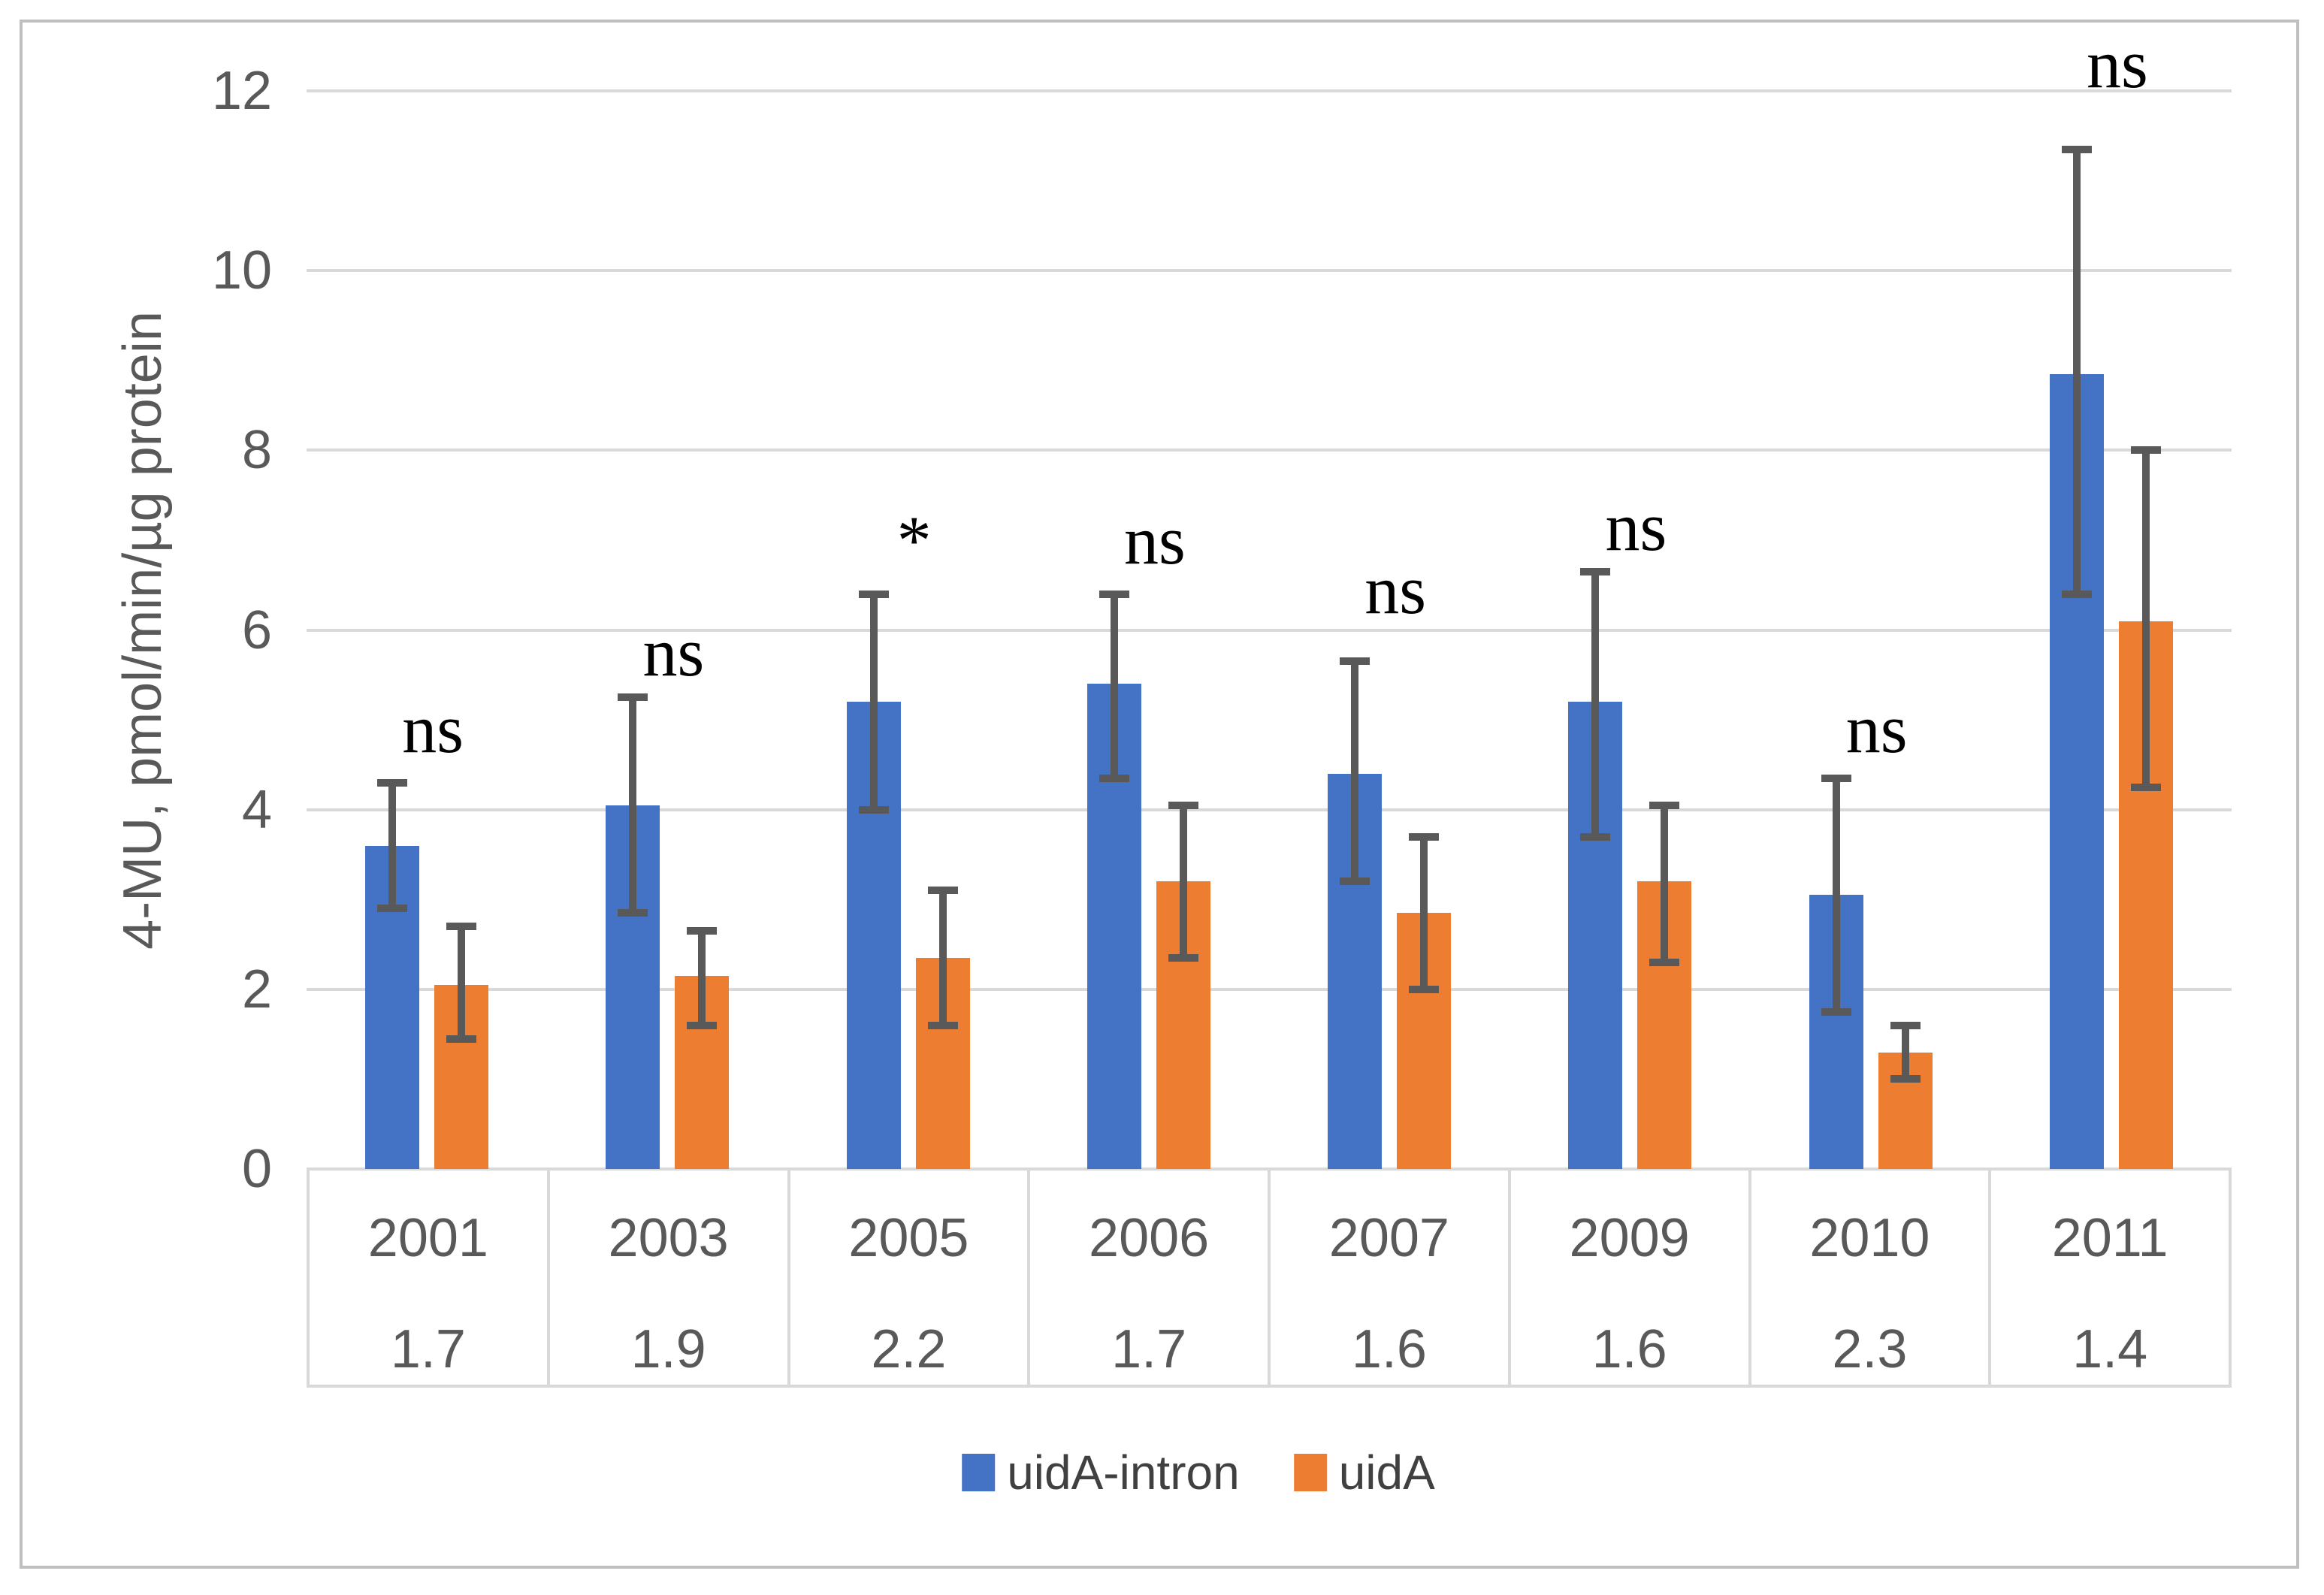  What do you see at coordinates (942, 1025) in the screenshot?
I see `error-cap-low-uidA-2005` at bounding box center [942, 1025].